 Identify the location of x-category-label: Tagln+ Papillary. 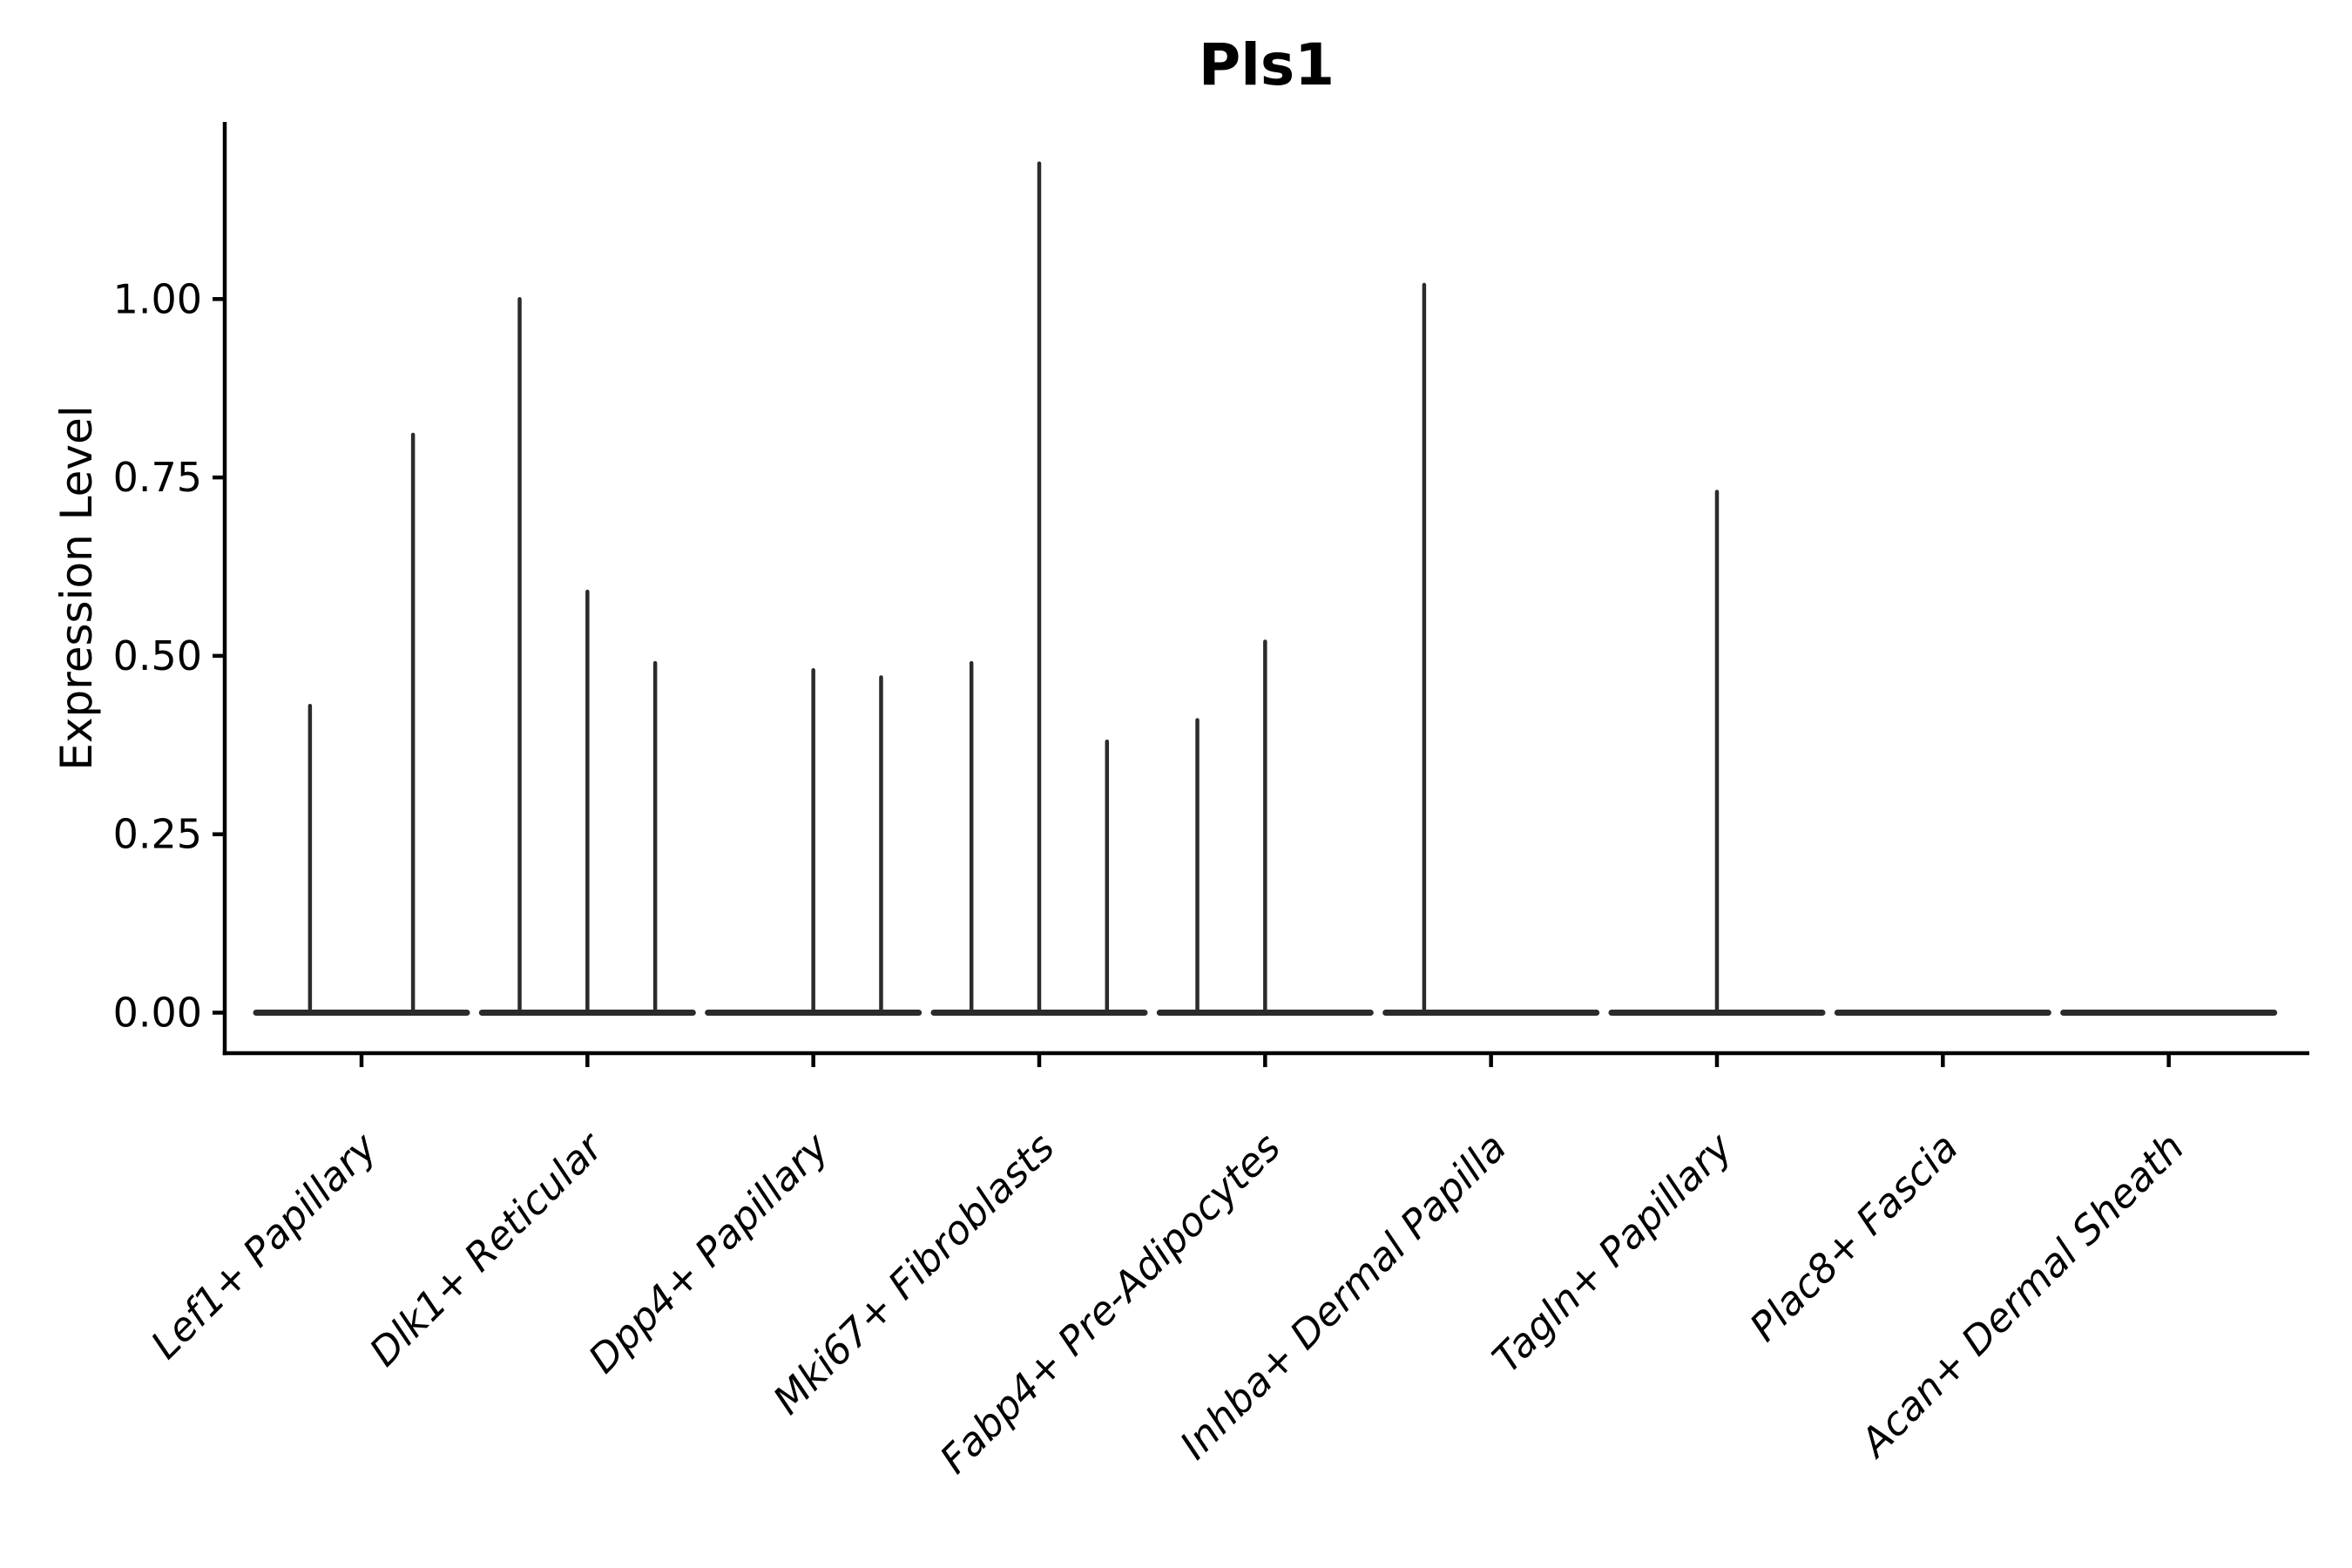
(1613, 1252).